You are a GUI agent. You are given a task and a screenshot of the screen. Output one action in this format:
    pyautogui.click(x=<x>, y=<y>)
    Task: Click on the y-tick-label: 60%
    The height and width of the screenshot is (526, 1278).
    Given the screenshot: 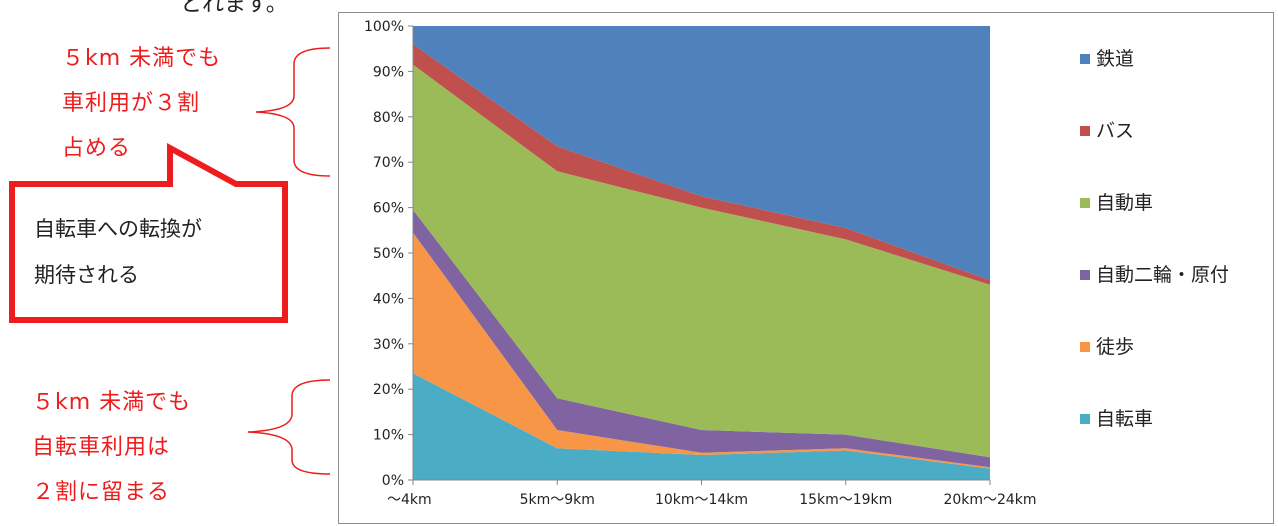 What is the action you would take?
    pyautogui.click(x=388, y=209)
    